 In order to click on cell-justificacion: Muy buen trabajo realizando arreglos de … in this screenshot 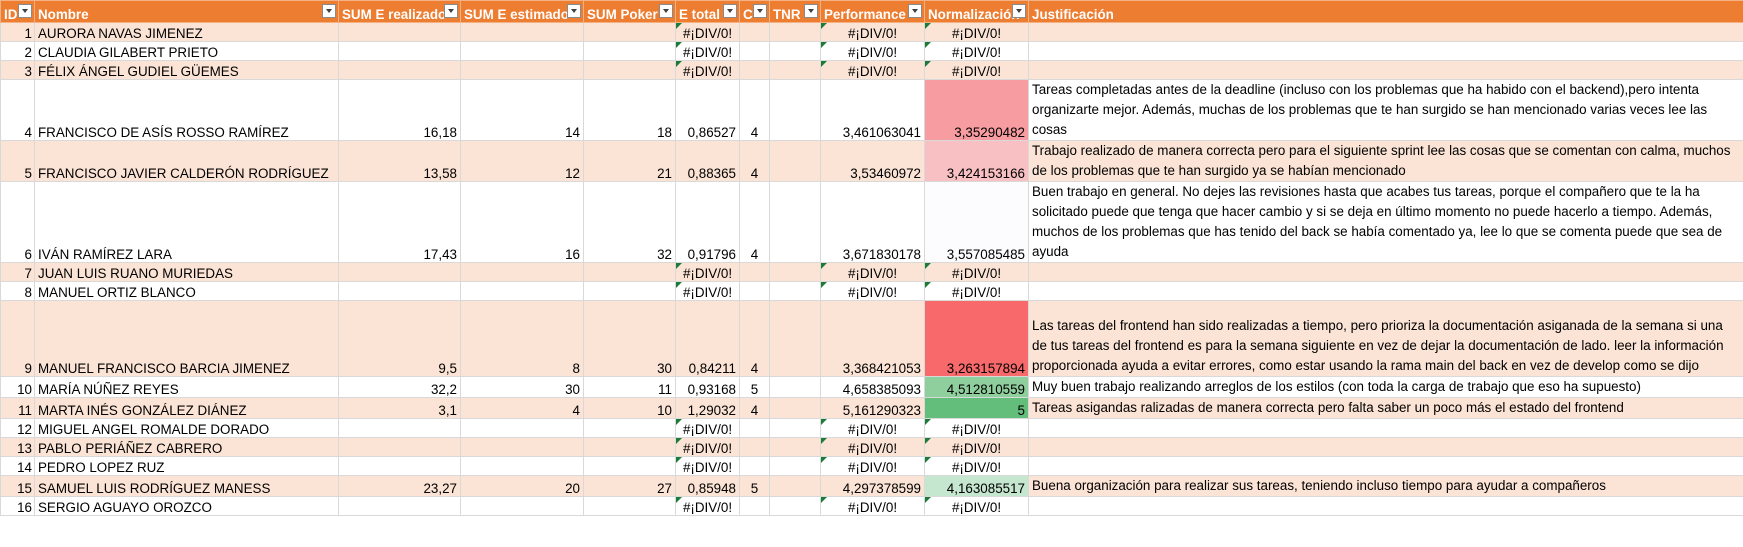, I will do `click(1385, 387)`.